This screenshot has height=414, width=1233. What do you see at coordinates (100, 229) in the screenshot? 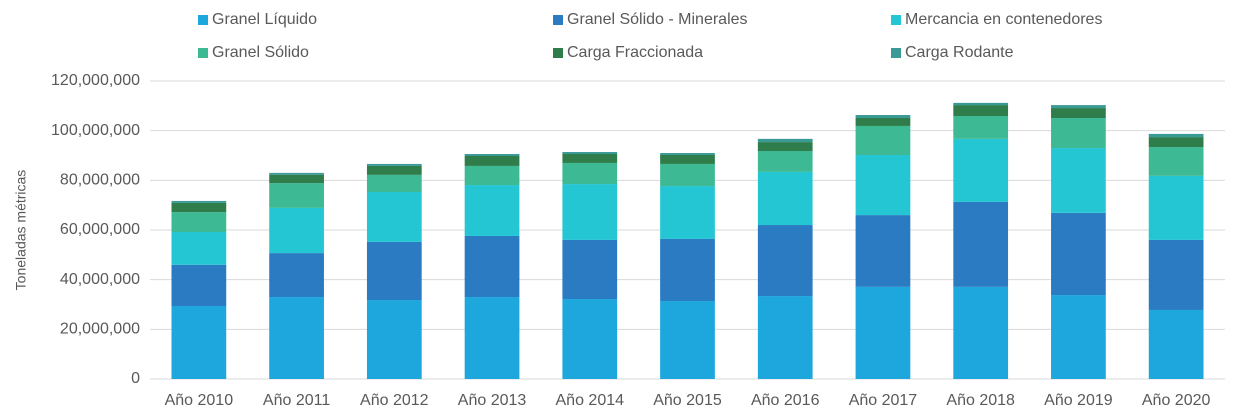
I see `y-tick-label: 60,000,000` at bounding box center [100, 229].